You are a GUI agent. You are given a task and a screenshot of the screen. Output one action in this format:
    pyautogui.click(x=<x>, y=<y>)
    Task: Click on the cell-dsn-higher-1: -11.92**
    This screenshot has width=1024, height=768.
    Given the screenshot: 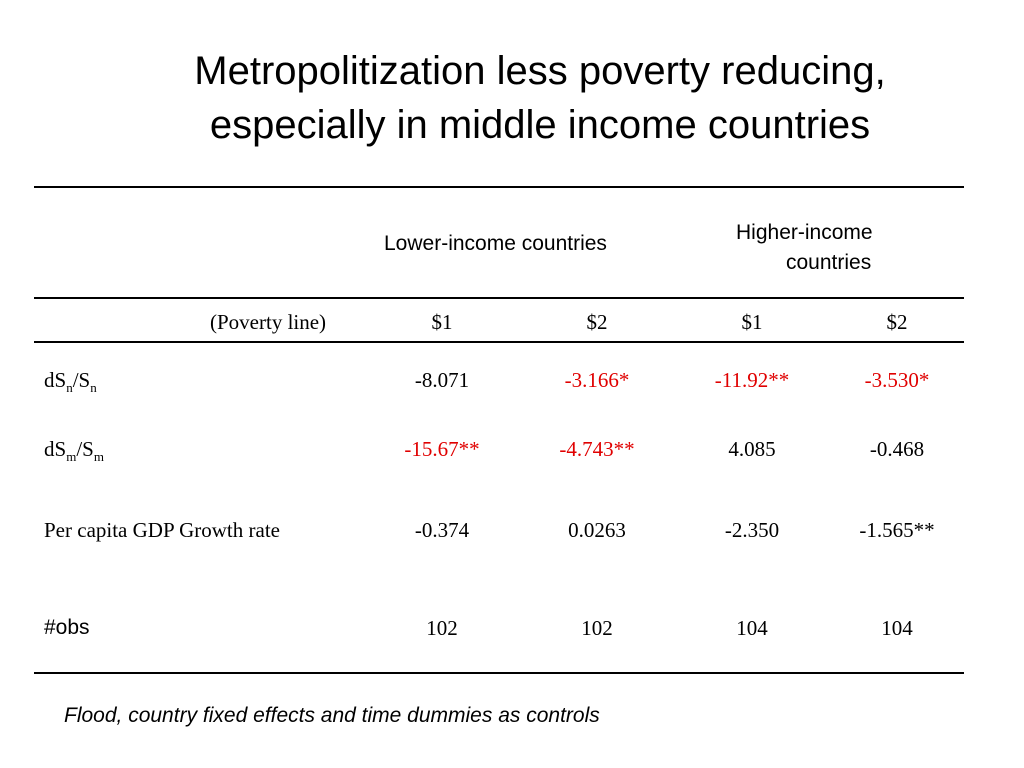 What is the action you would take?
    pyautogui.click(x=752, y=380)
    